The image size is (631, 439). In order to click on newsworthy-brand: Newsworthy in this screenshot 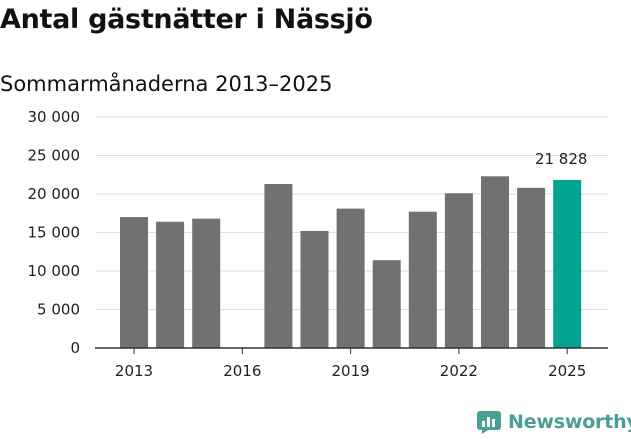, I will do `click(553, 422)`.